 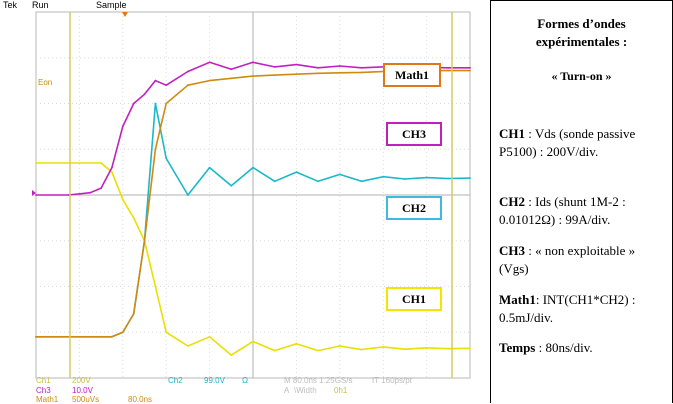 What do you see at coordinates (43, 390) in the screenshot?
I see `ch3-readout-label: Ch3` at bounding box center [43, 390].